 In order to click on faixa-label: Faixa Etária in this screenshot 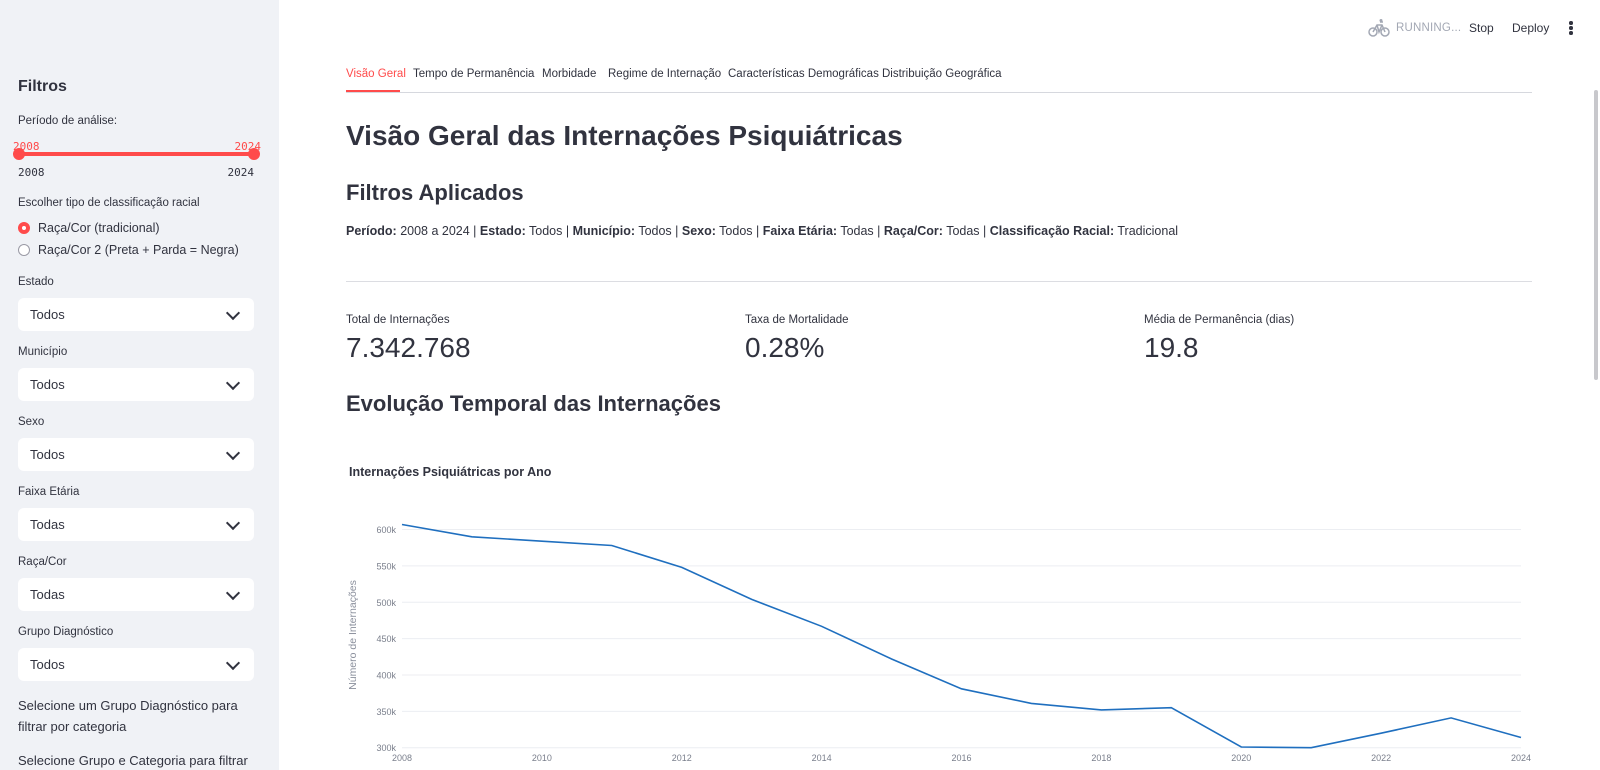, I will do `click(49, 492)`.